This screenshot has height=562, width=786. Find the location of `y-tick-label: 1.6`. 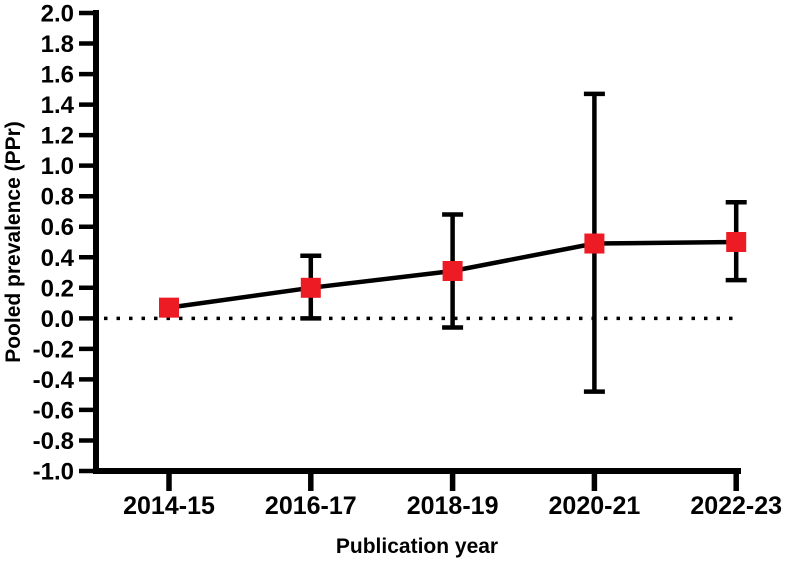

y-tick-label: 1.6 is located at coordinates (57, 75).